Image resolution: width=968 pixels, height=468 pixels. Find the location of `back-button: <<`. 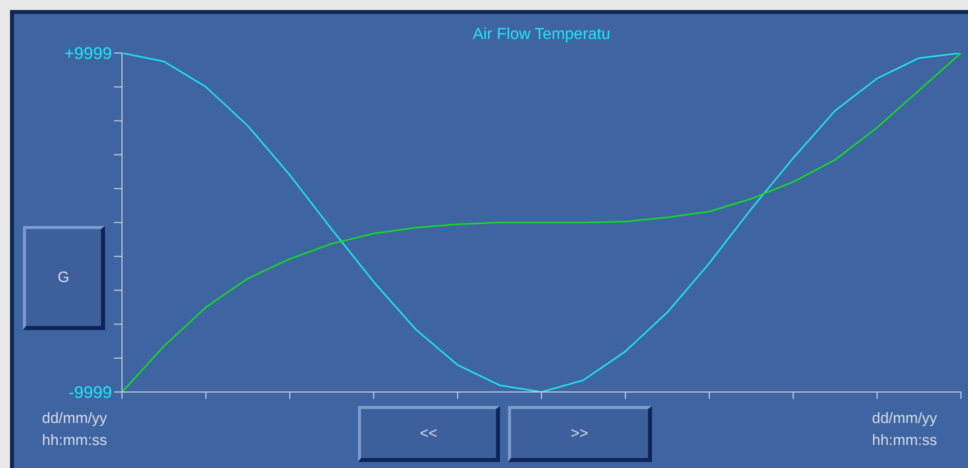

back-button: << is located at coordinates (429, 434).